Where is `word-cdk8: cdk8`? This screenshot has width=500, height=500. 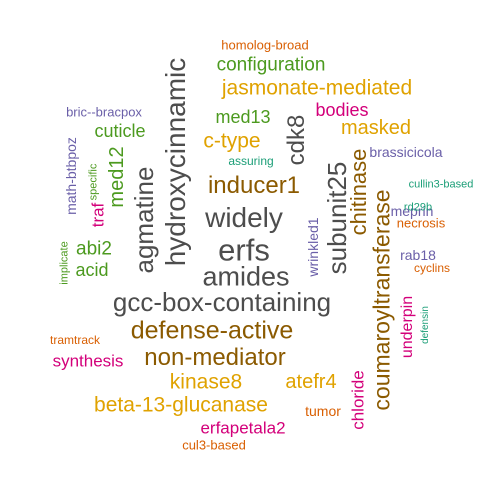
word-cdk8: cdk8 is located at coordinates (296, 140).